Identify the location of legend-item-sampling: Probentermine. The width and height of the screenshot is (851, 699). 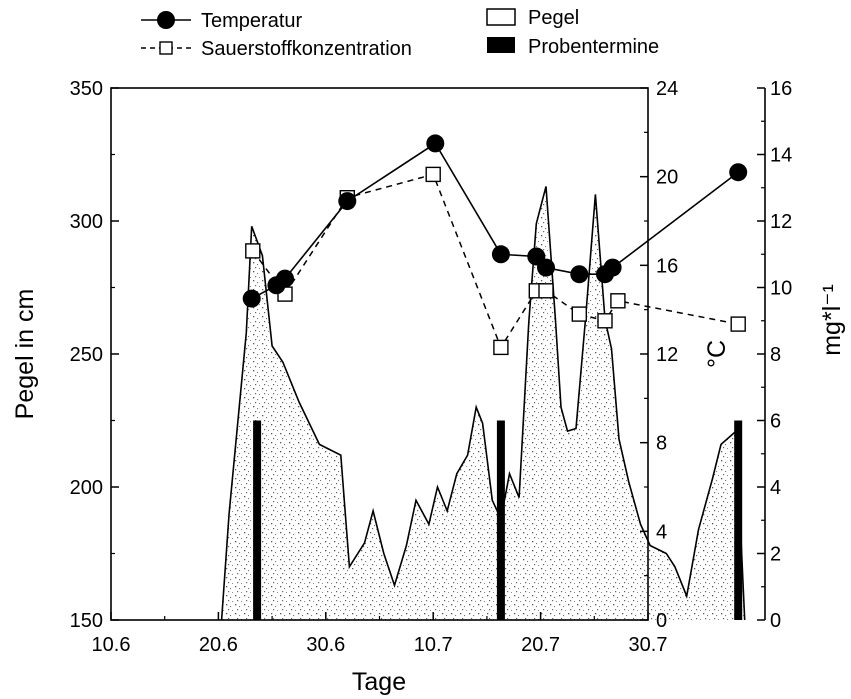
(573, 47).